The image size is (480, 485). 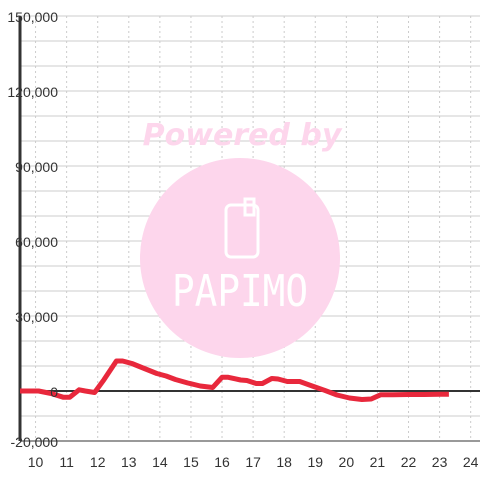 I want to click on x-tick-label: 10, so click(x=36, y=462).